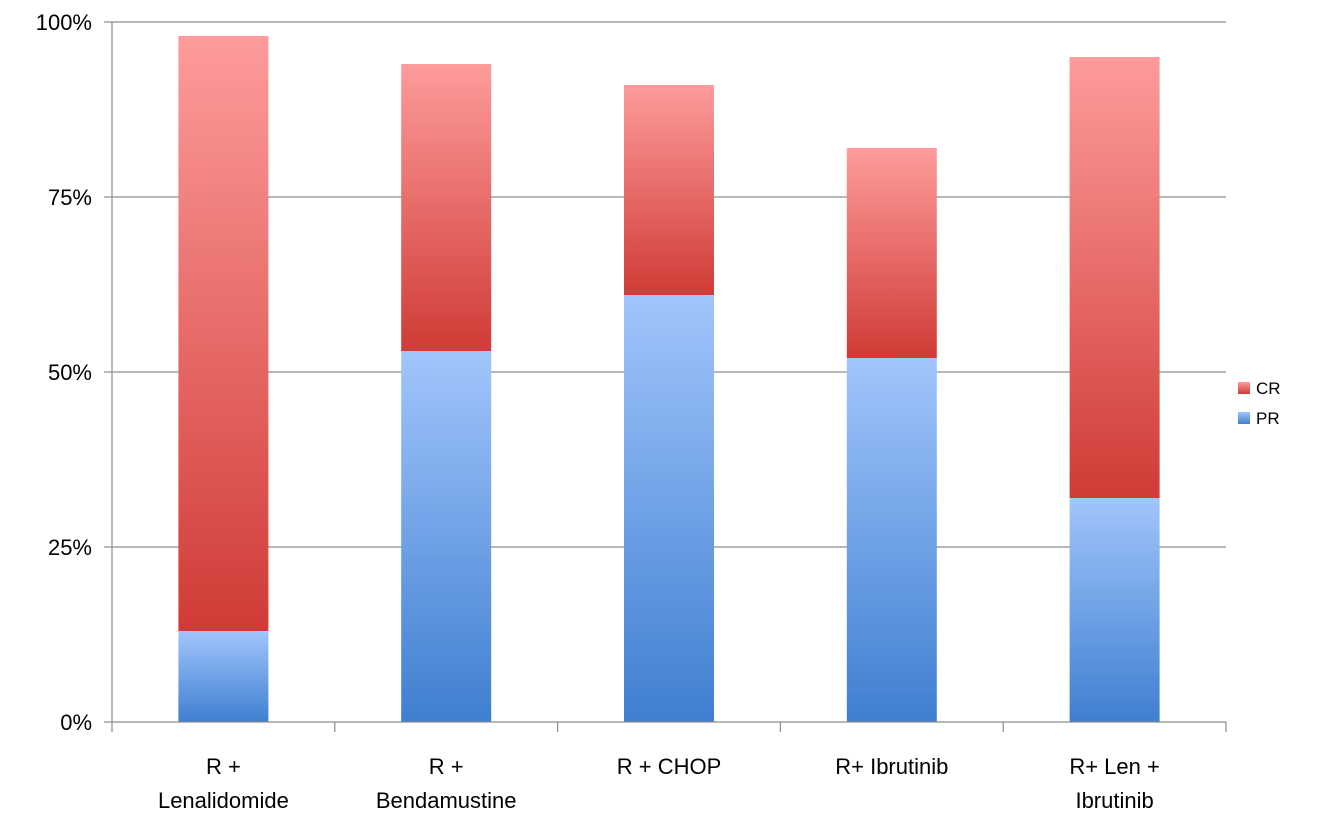 This screenshot has width=1326, height=816. Describe the element at coordinates (1268, 388) in the screenshot. I see `legend-label-cr: CR` at that location.